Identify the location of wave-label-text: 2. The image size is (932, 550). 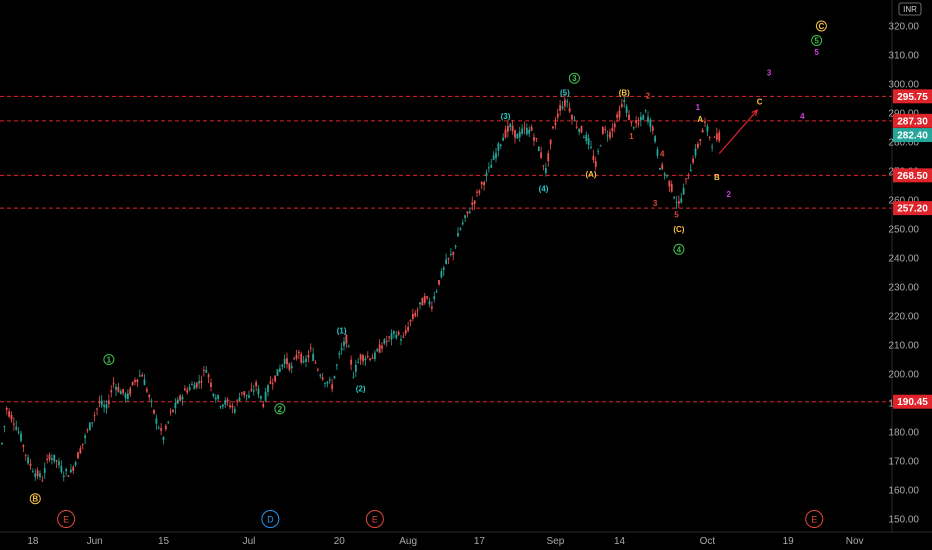
(280, 409).